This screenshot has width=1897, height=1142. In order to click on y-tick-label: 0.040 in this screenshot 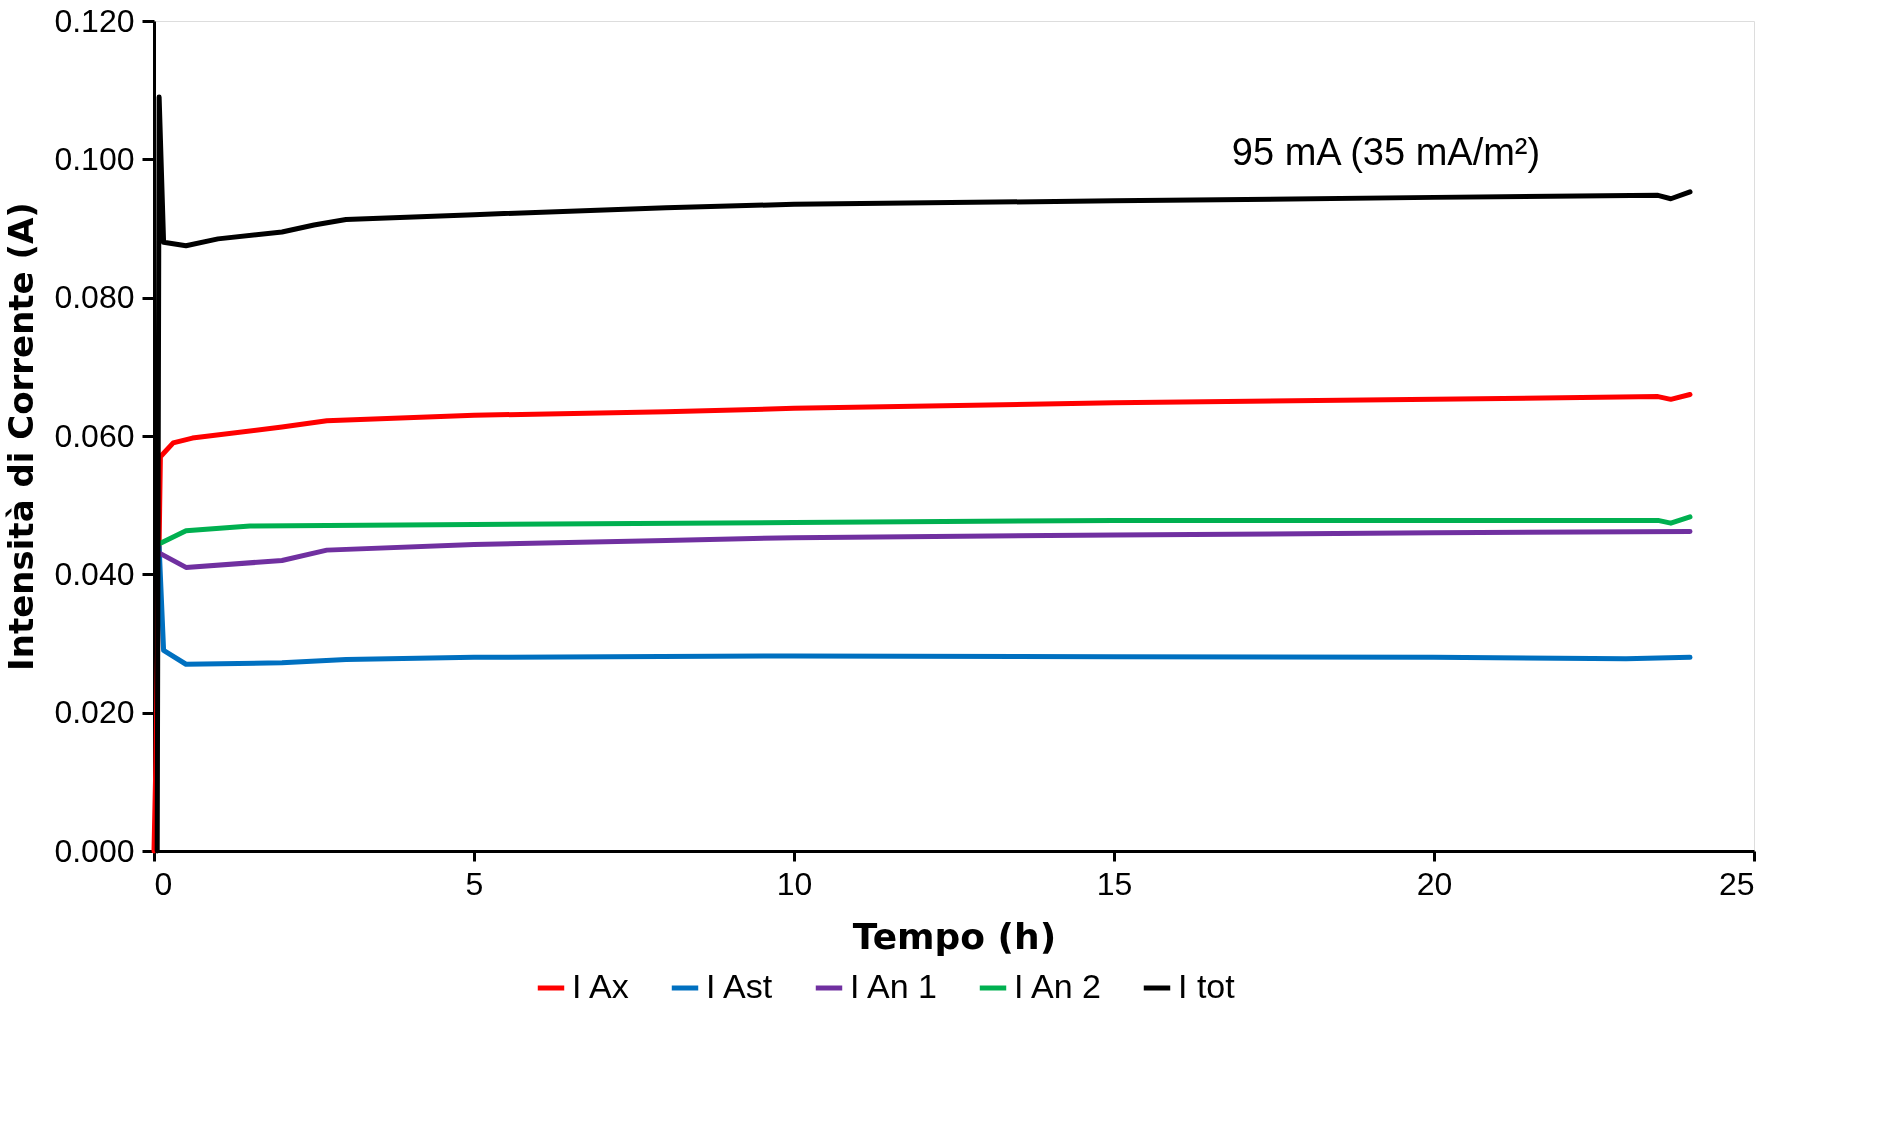, I will do `click(94, 573)`.